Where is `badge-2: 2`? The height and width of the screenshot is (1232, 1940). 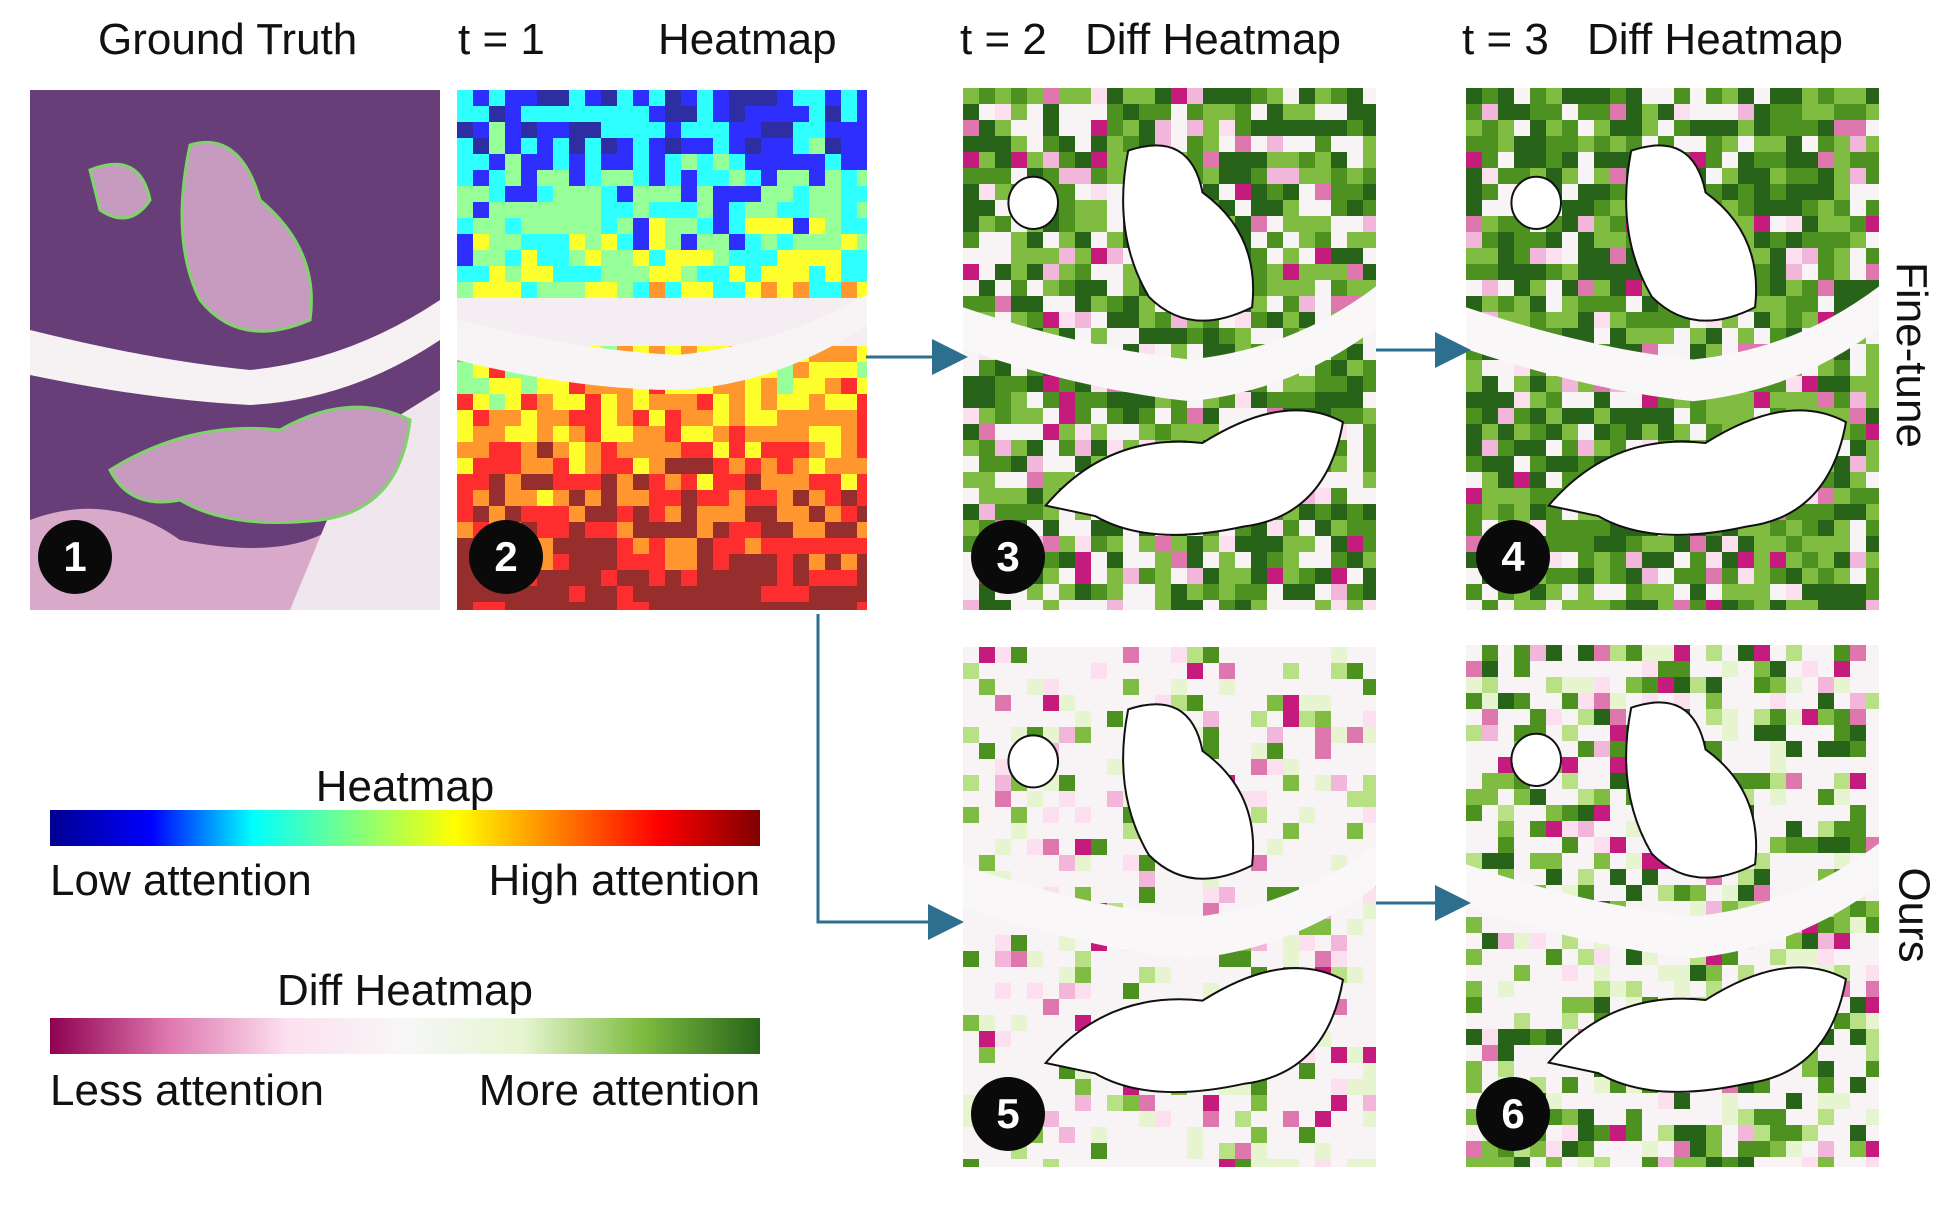
badge-2: 2 is located at coordinates (506, 557).